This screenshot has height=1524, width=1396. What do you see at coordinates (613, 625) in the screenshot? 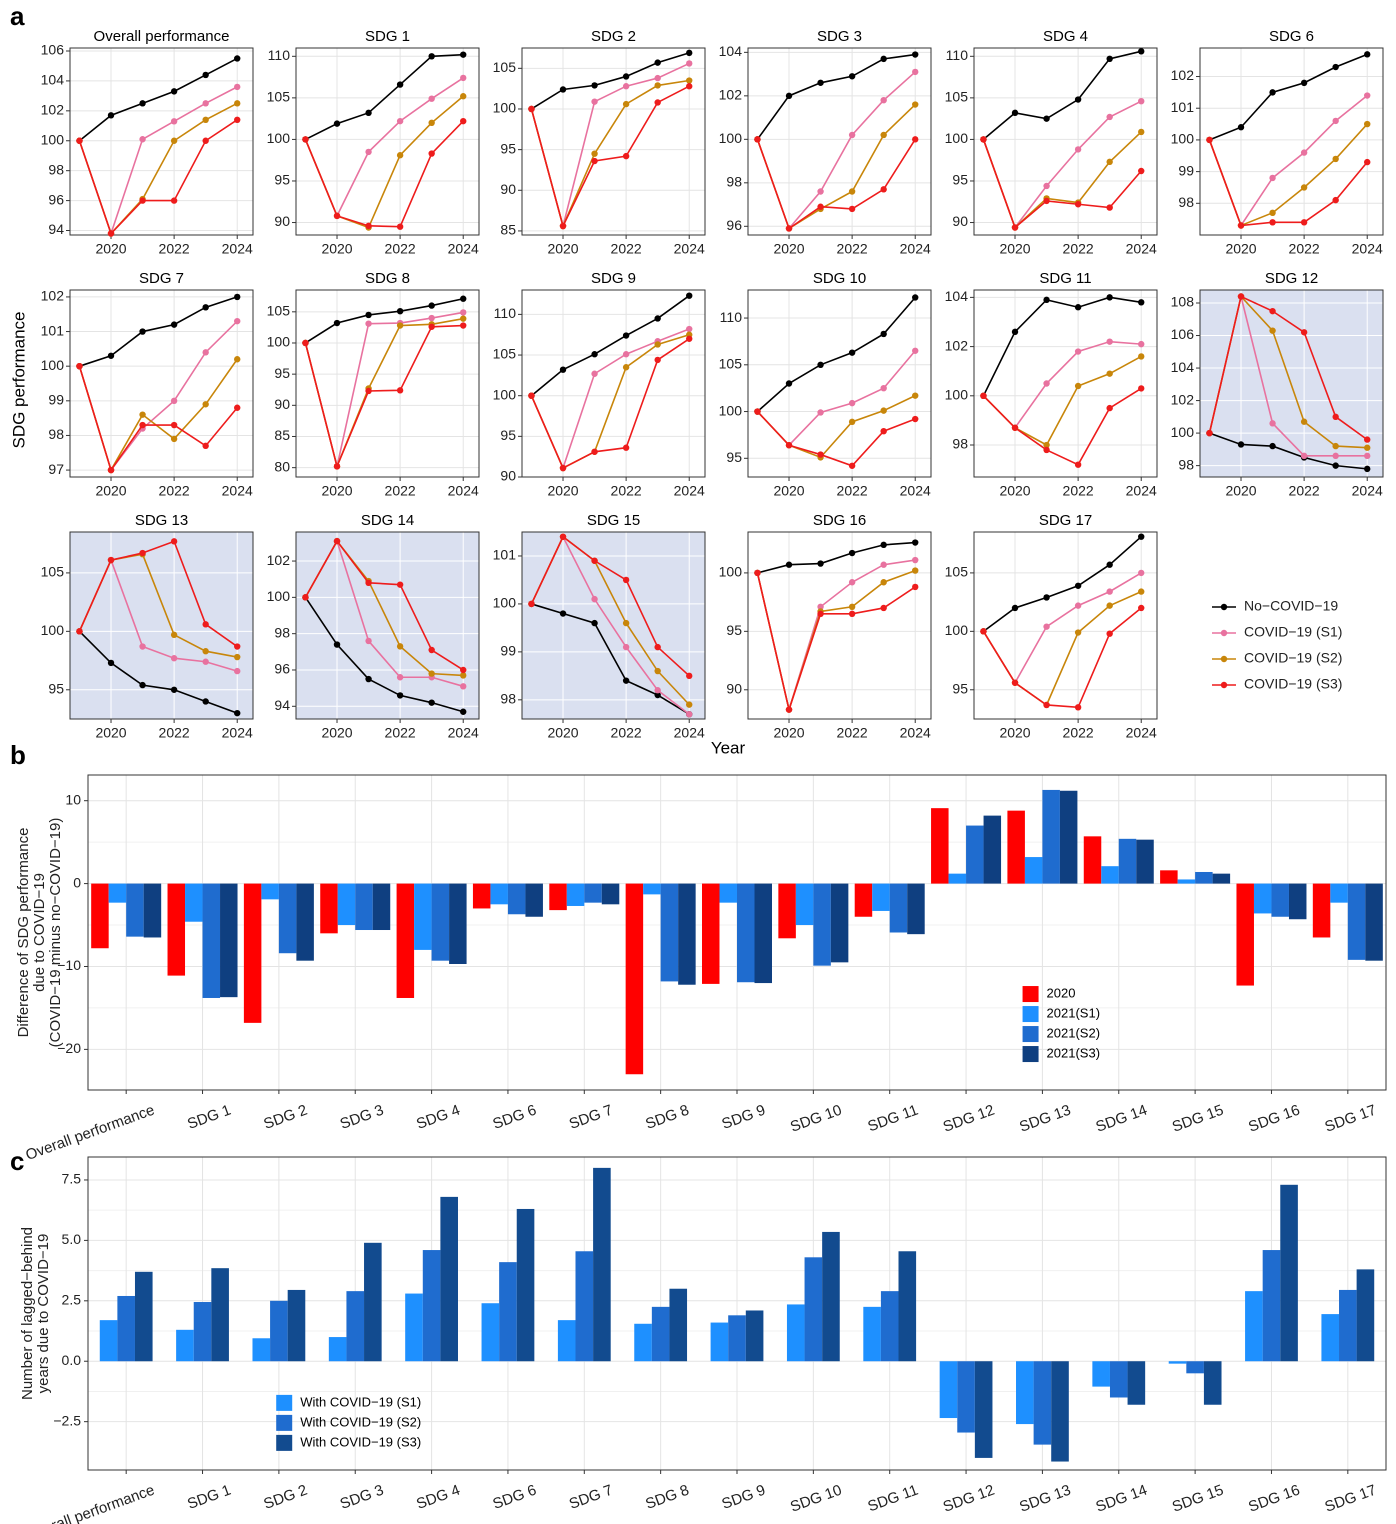
I see `panel-border` at bounding box center [613, 625].